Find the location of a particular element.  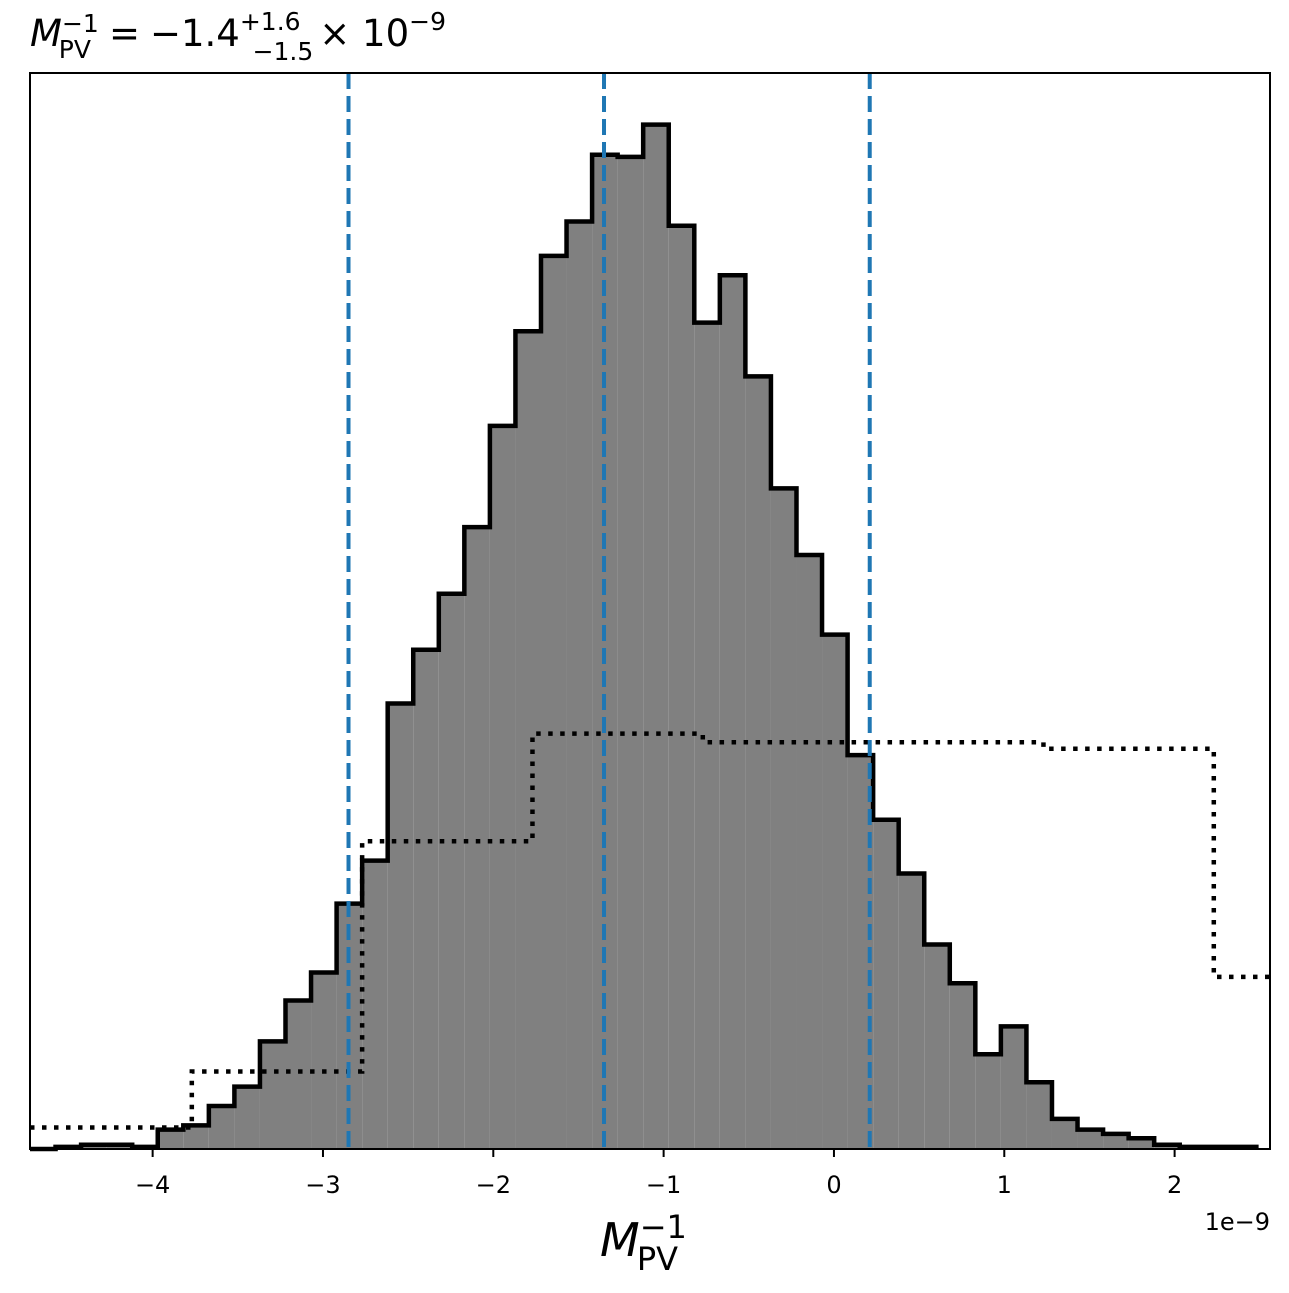

xlabel-subscript: PV is located at coordinates (657, 1259).